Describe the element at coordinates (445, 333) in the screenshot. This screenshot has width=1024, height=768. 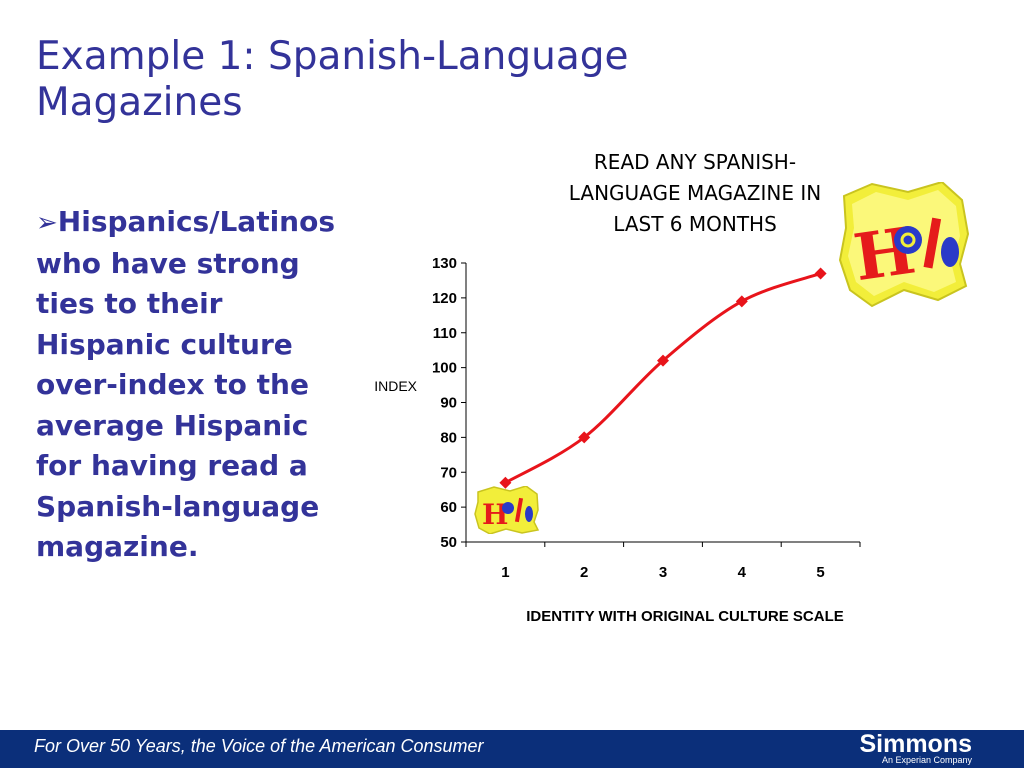
I see `y-tick-label: 110` at that location.